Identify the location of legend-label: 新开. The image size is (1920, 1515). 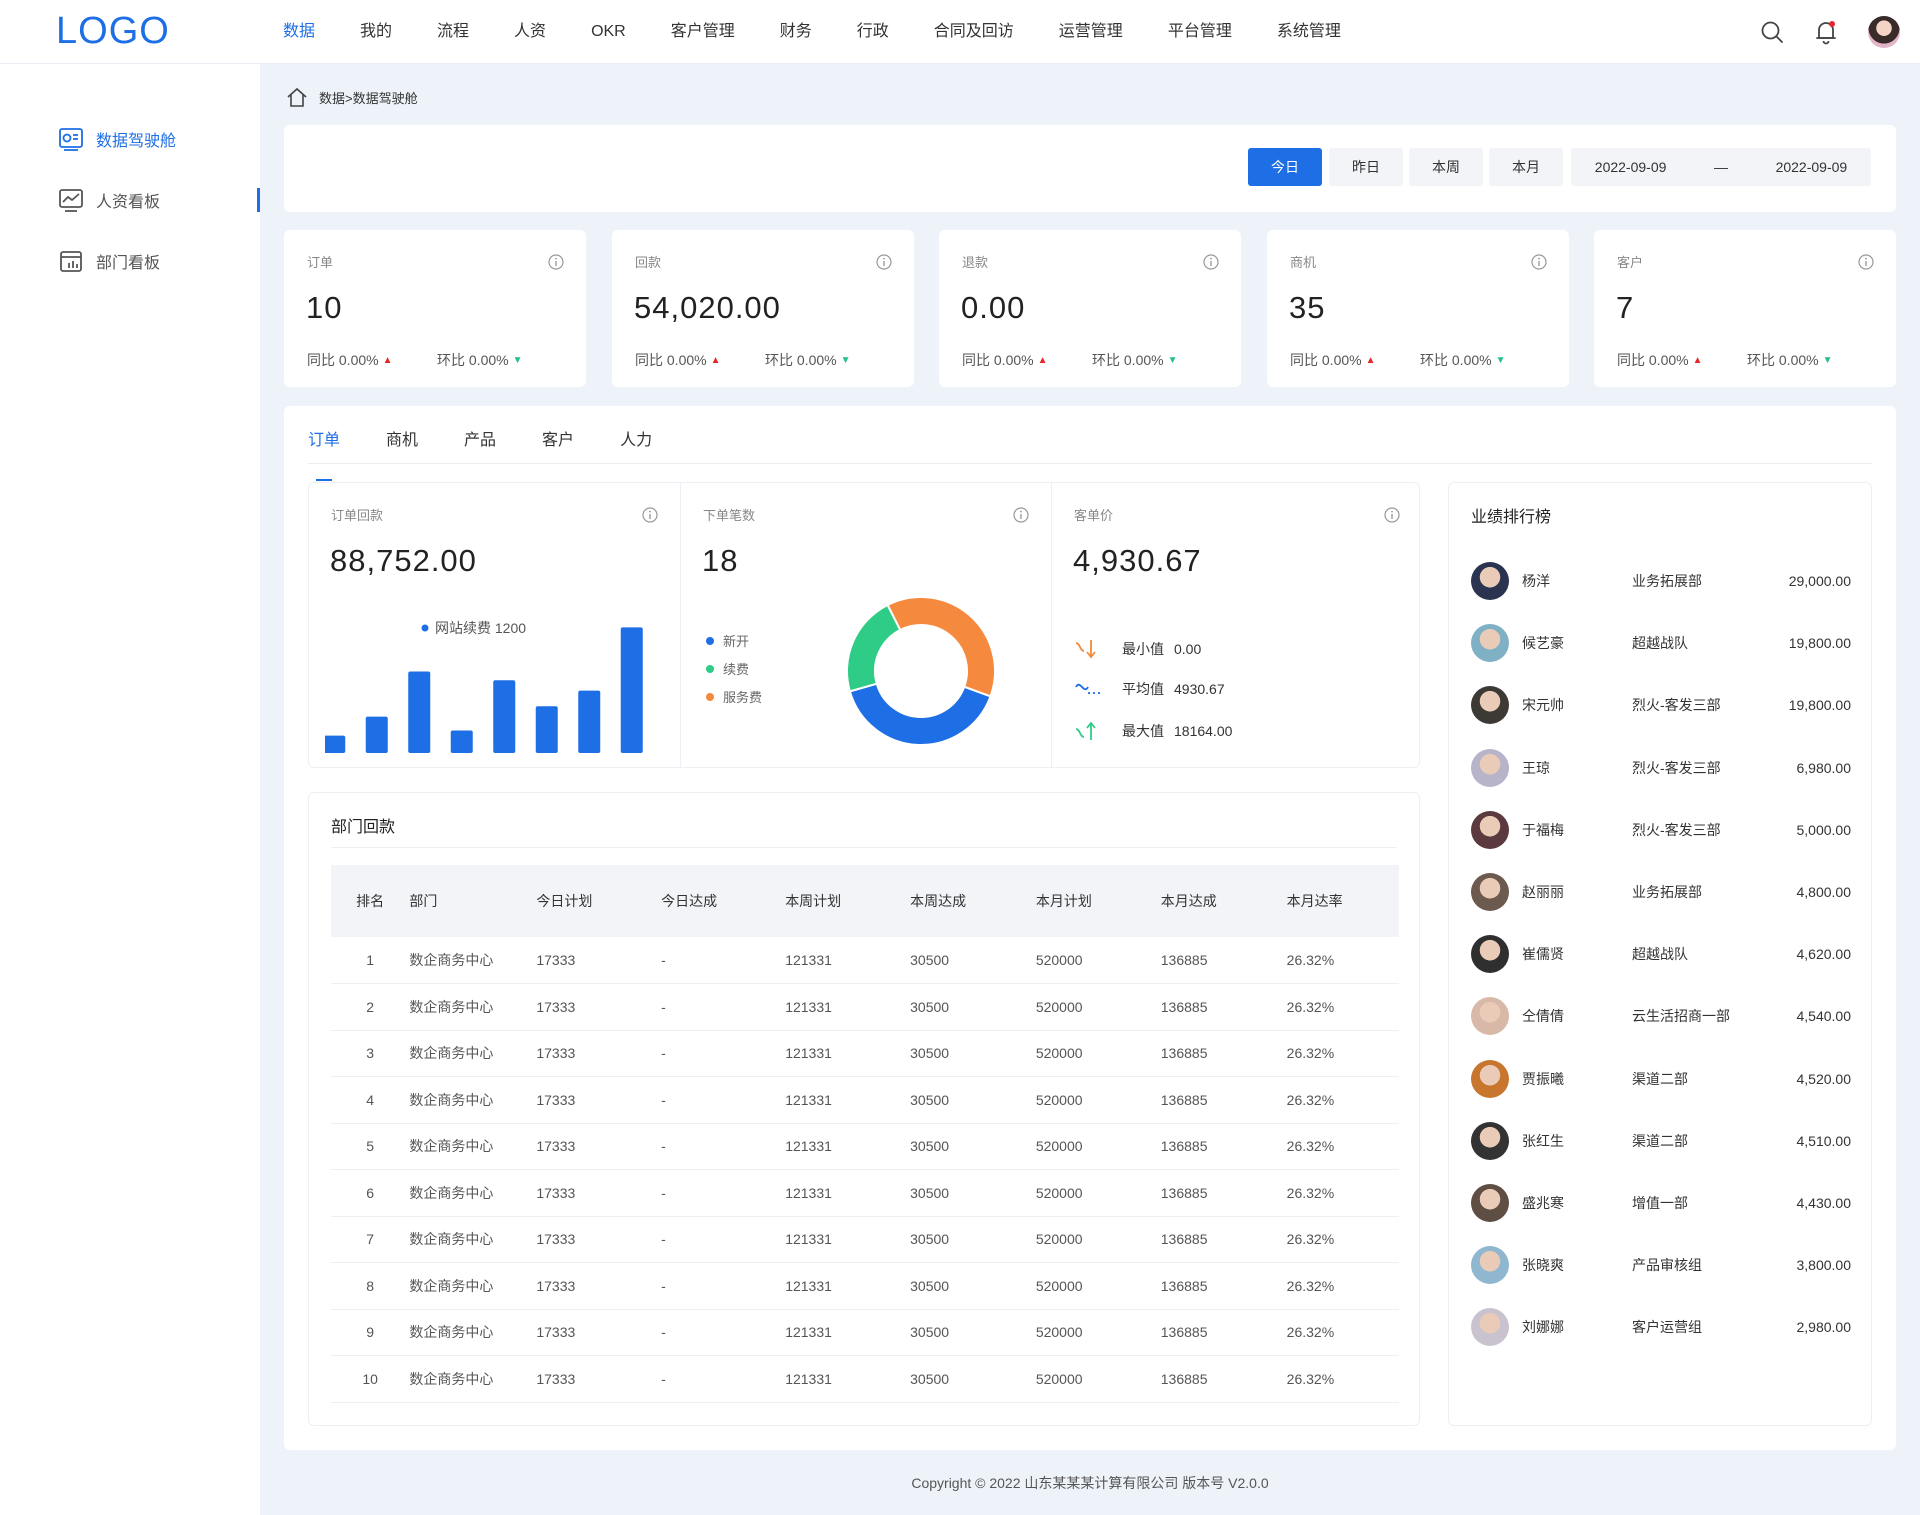
(736, 641).